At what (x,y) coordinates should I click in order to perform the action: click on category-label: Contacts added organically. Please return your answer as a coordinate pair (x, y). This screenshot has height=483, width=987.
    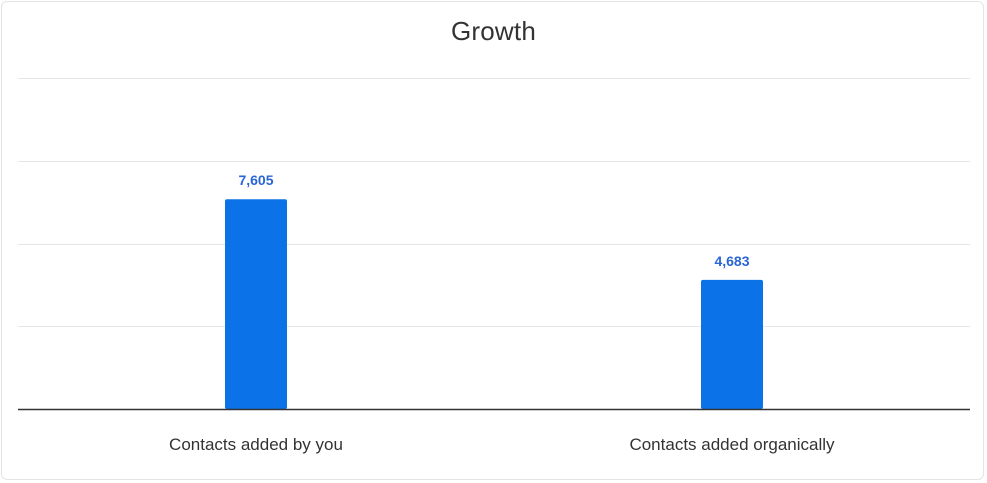
    Looking at the image, I should click on (732, 444).